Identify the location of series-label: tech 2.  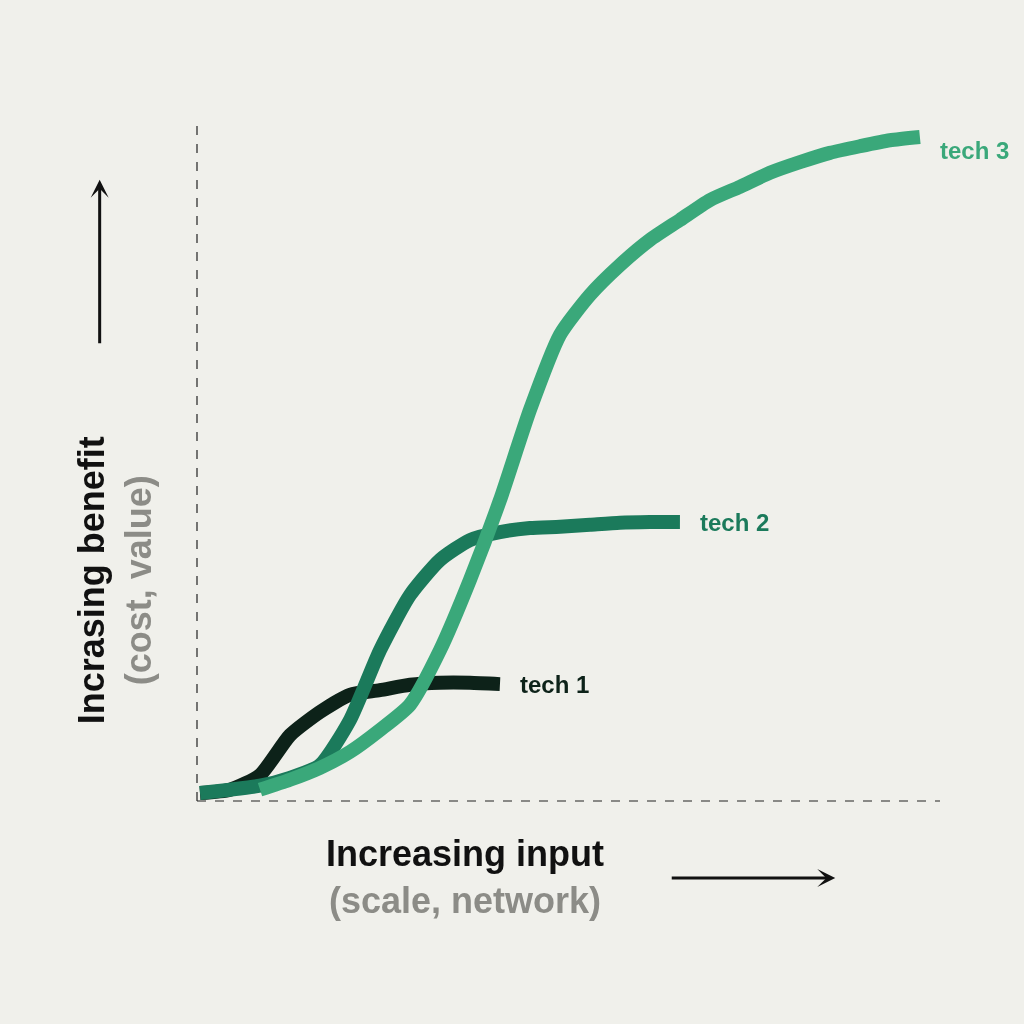
(735, 522).